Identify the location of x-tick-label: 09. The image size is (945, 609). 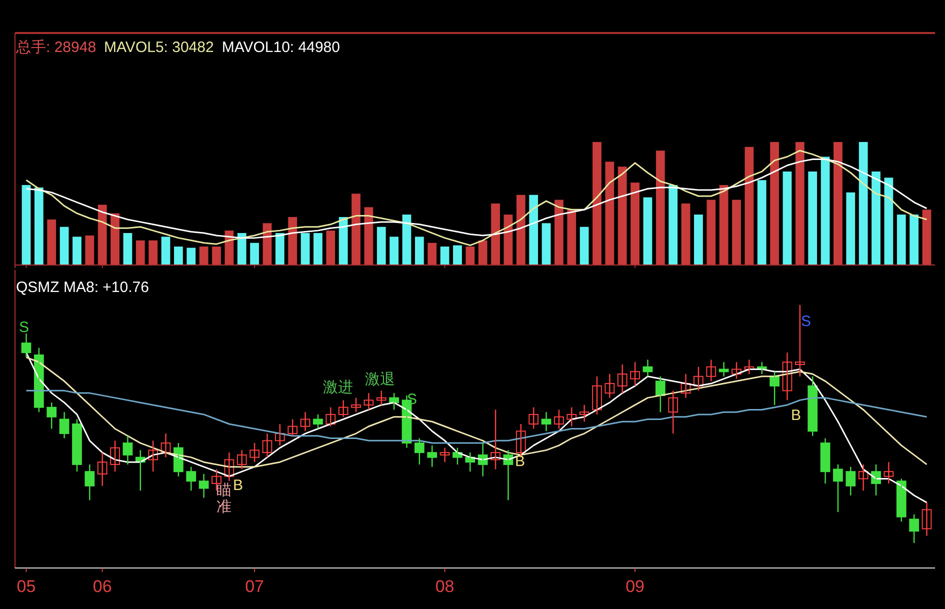
(635, 586).